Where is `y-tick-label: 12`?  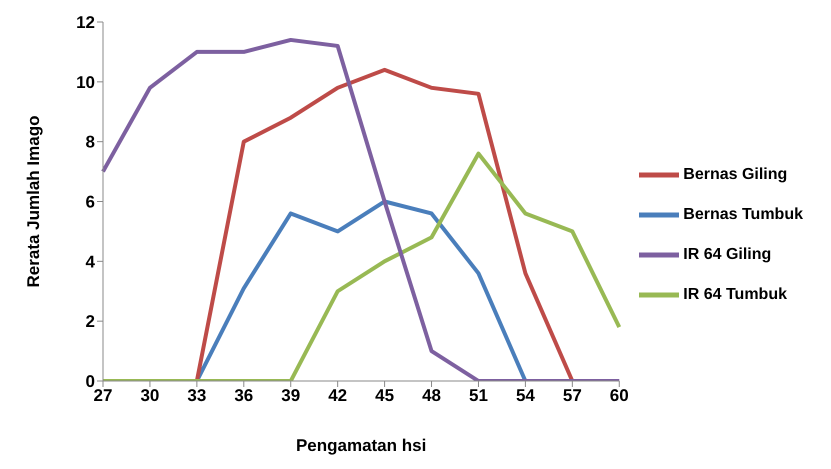 y-tick-label: 12 is located at coordinates (85, 22).